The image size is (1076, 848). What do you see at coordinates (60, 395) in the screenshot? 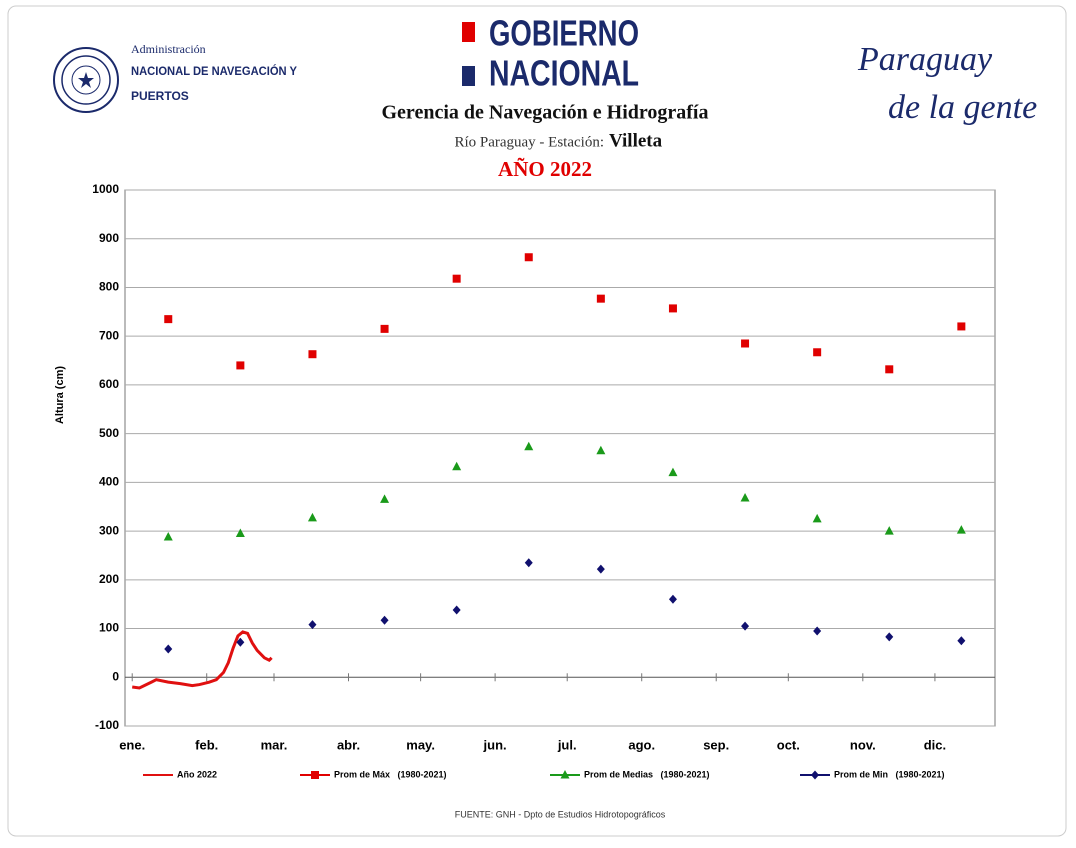
I see `y-axis-label: Altura (cm)` at bounding box center [60, 395].